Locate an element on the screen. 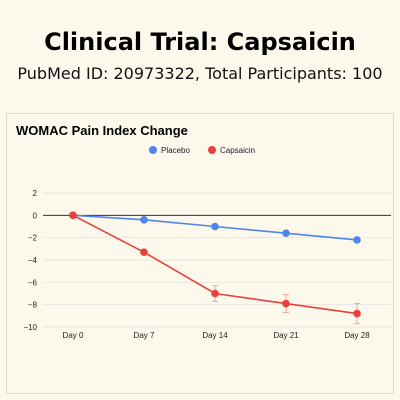 This screenshot has height=400, width=400. legend-label: Capsaicin is located at coordinates (237, 150).